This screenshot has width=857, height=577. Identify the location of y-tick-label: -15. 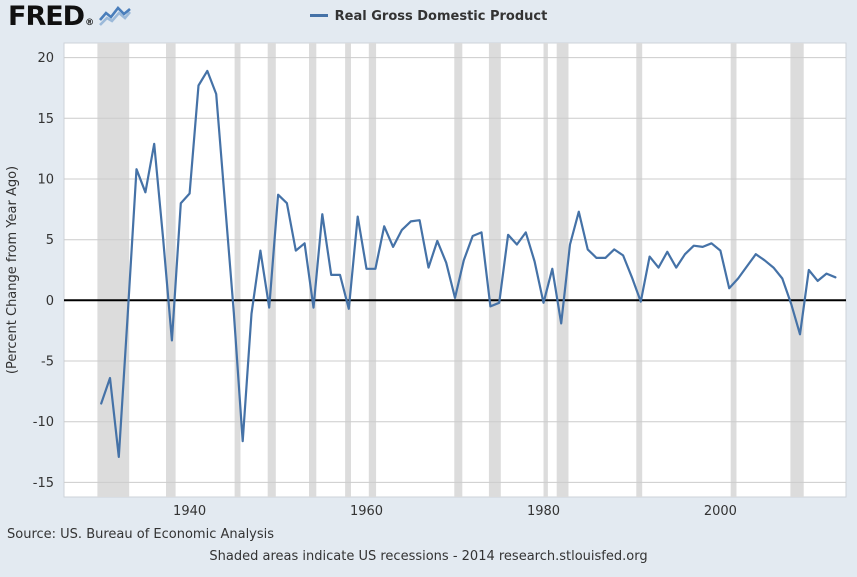
(43, 483).